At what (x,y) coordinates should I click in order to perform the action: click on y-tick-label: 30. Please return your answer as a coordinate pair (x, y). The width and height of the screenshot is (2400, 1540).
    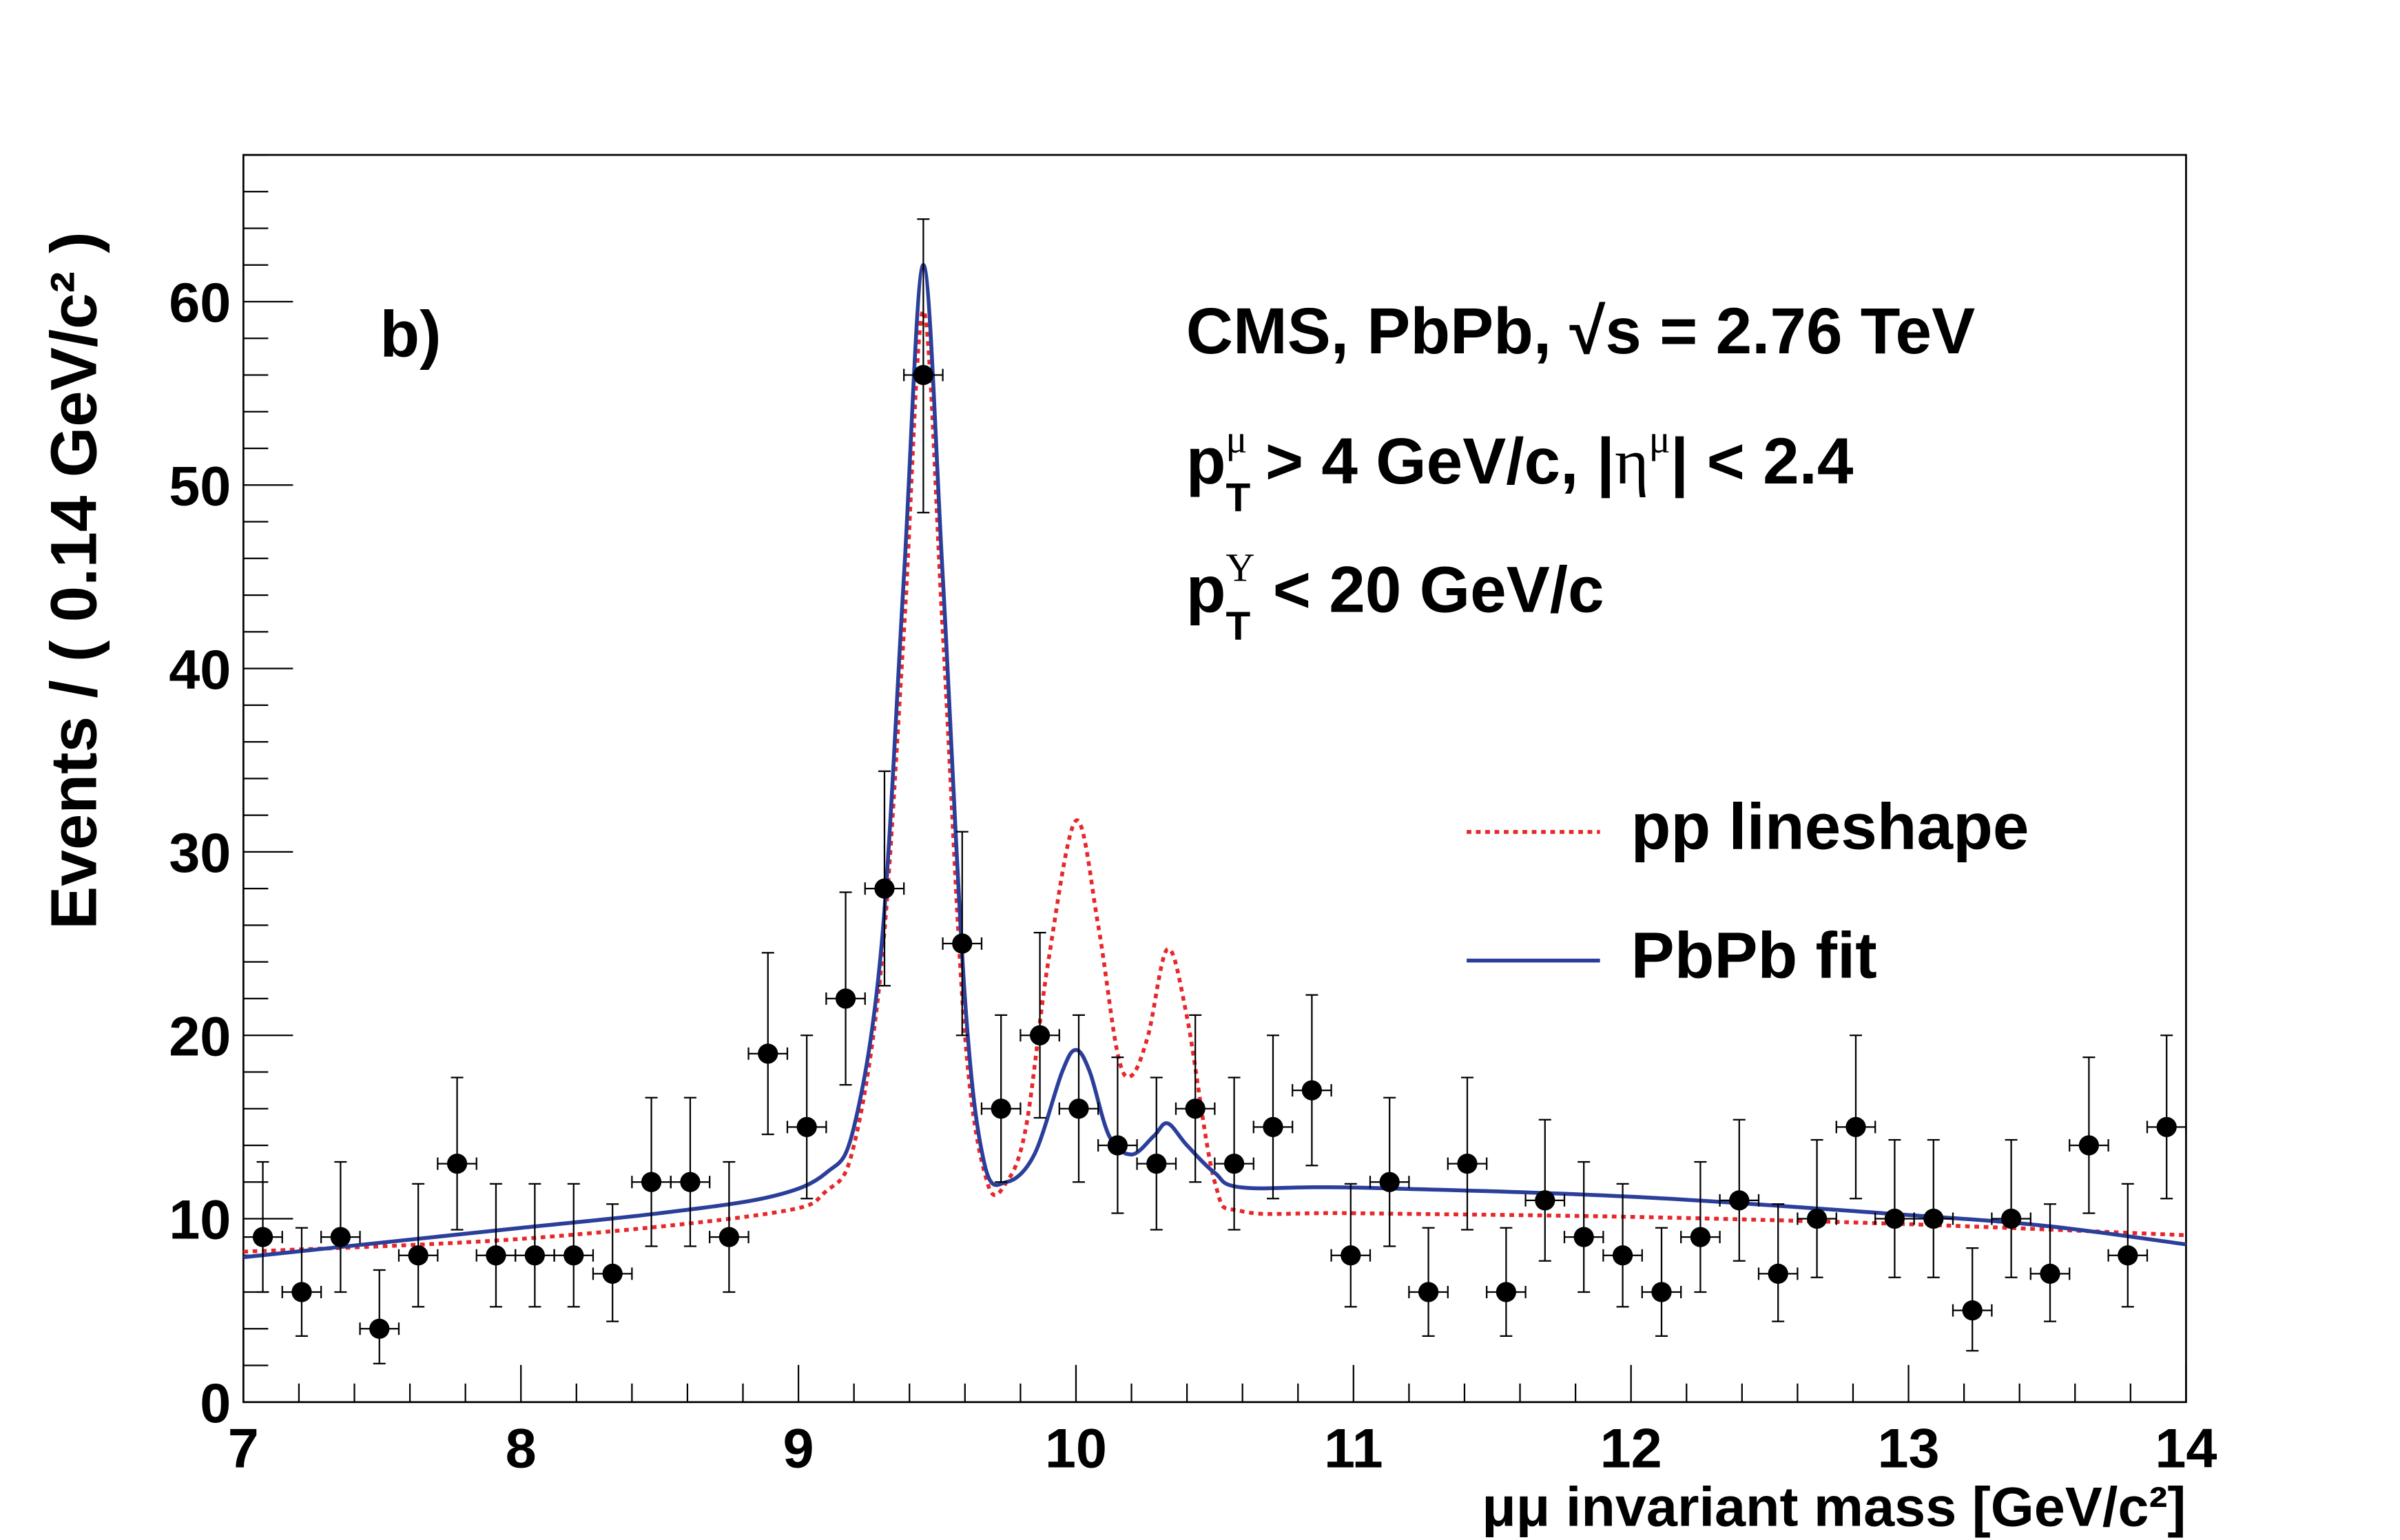
    Looking at the image, I should click on (200, 853).